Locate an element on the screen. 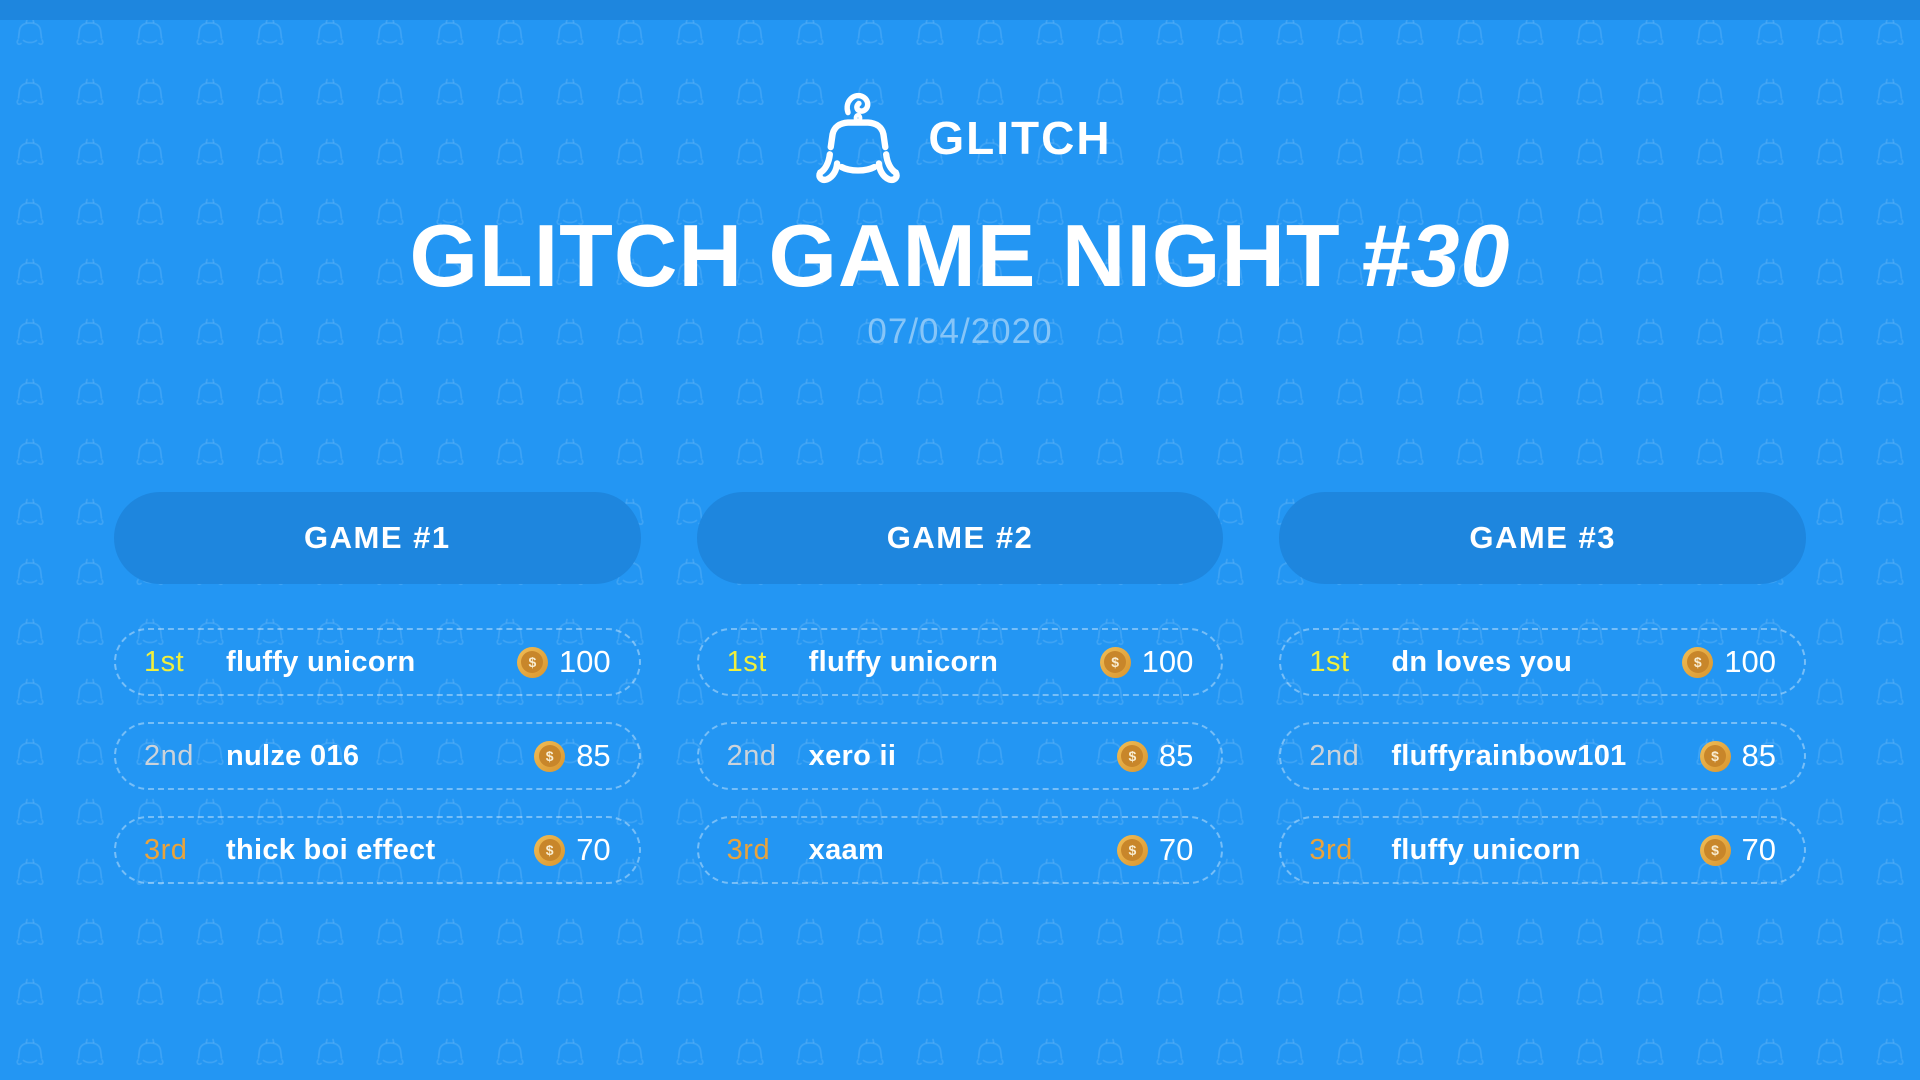 The width and height of the screenshot is (1920, 1080). leaderboard-row: 3rd xaam $ 70 is located at coordinates (960, 850).